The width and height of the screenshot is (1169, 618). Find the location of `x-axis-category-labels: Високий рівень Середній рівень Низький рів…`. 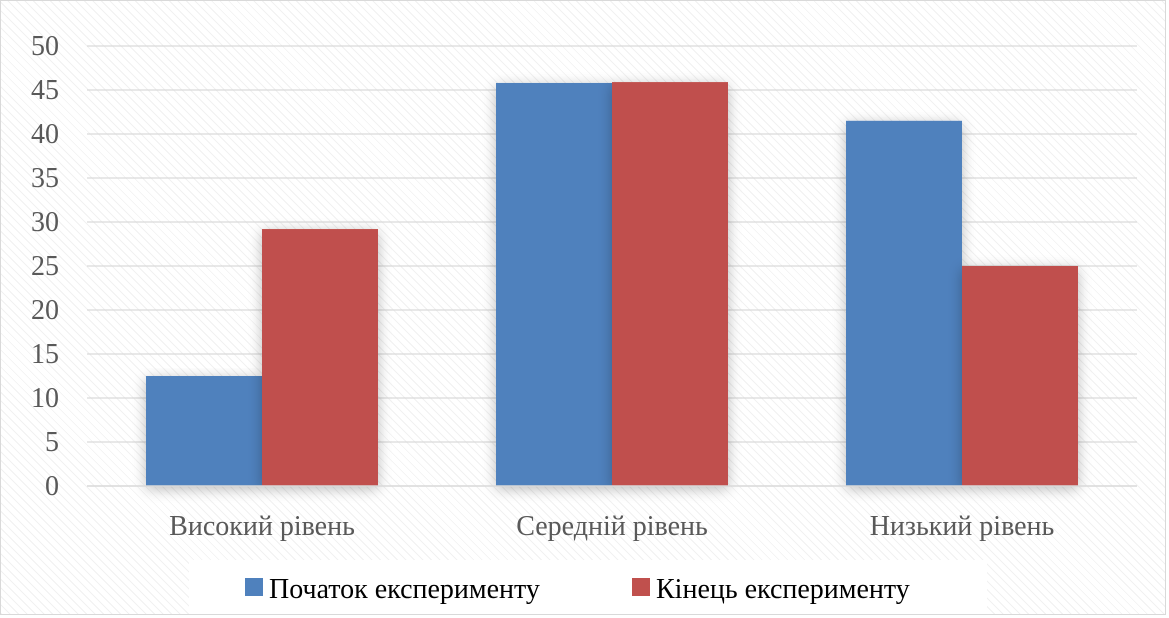

x-axis-category-labels: Високий рівень Середній рівень Низький рів… is located at coordinates (611, 526).